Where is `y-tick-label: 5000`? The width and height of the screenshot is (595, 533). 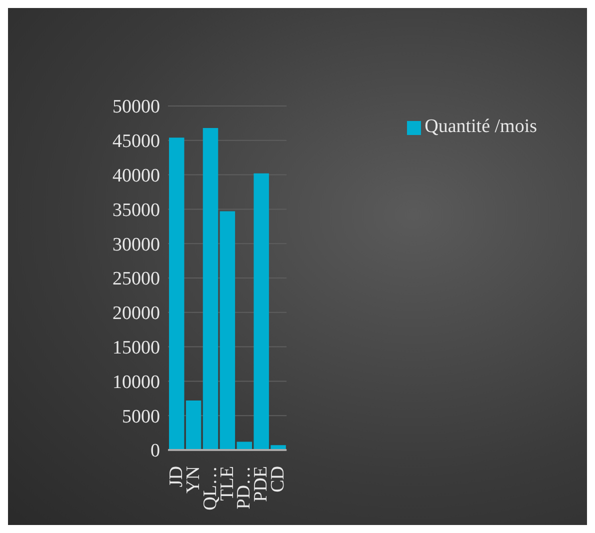
y-tick-label: 5000 is located at coordinates (141, 417).